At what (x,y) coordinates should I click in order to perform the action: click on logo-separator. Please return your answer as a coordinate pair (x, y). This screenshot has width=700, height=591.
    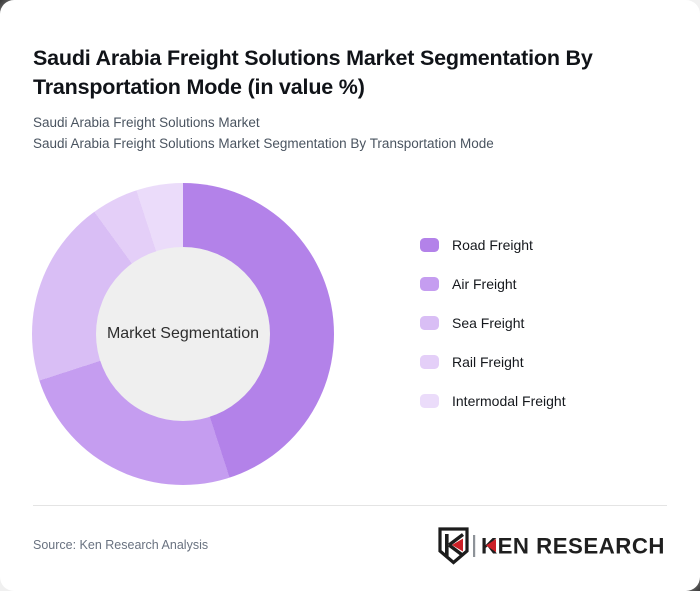
    Looking at the image, I should click on (474, 546).